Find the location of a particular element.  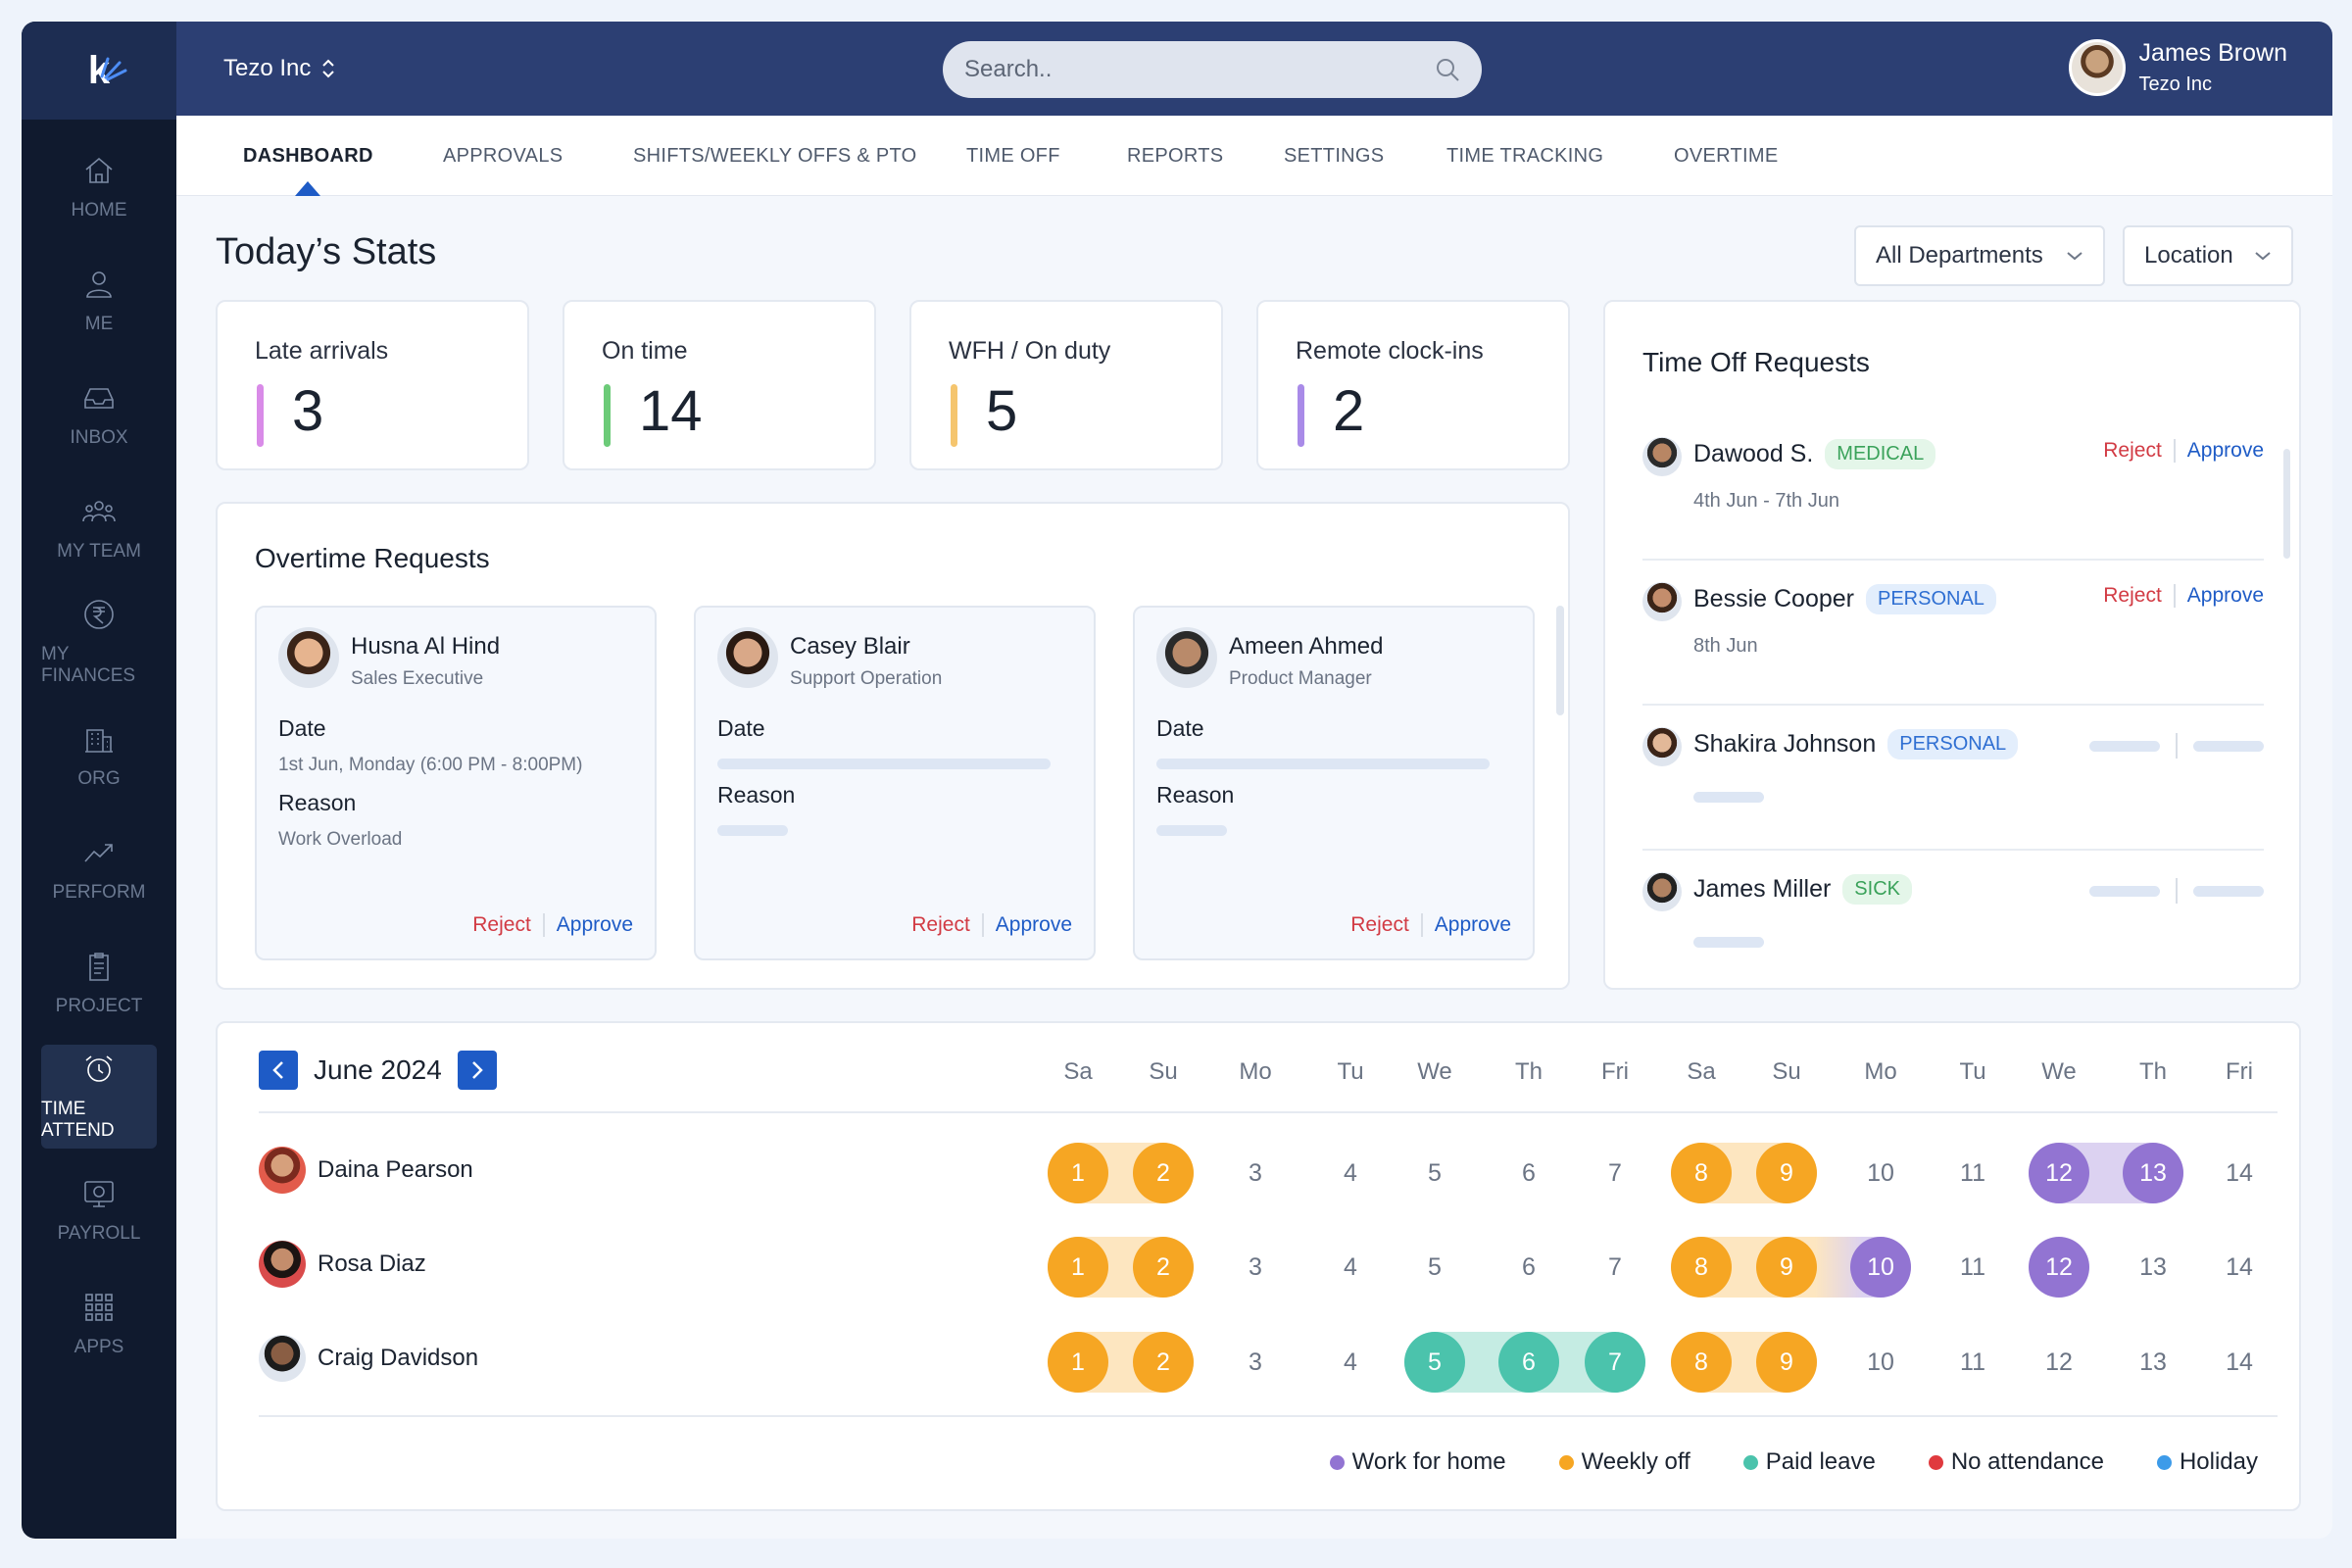

sidebar-item-home: HOME is located at coordinates (99, 187).